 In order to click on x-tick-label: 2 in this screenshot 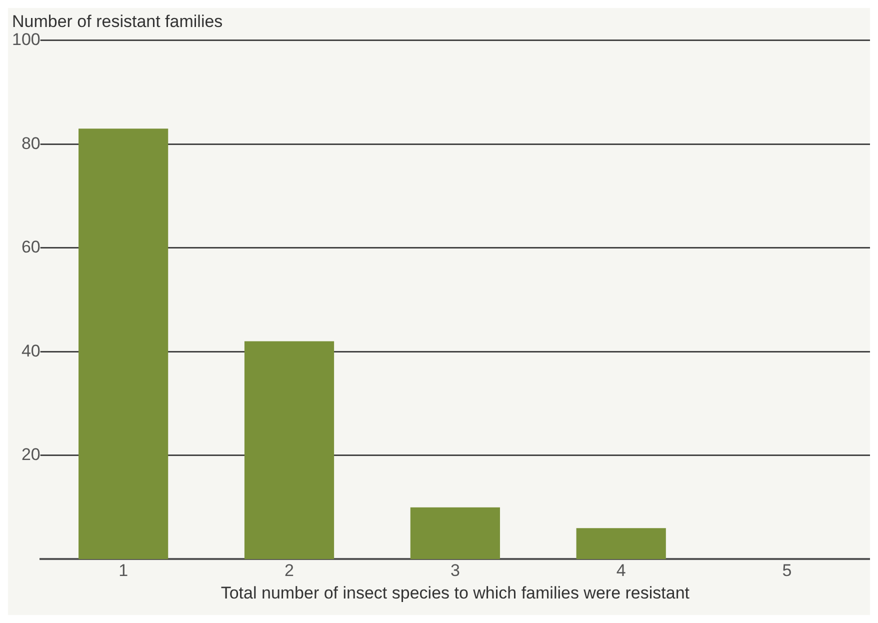, I will do `click(289, 570)`.